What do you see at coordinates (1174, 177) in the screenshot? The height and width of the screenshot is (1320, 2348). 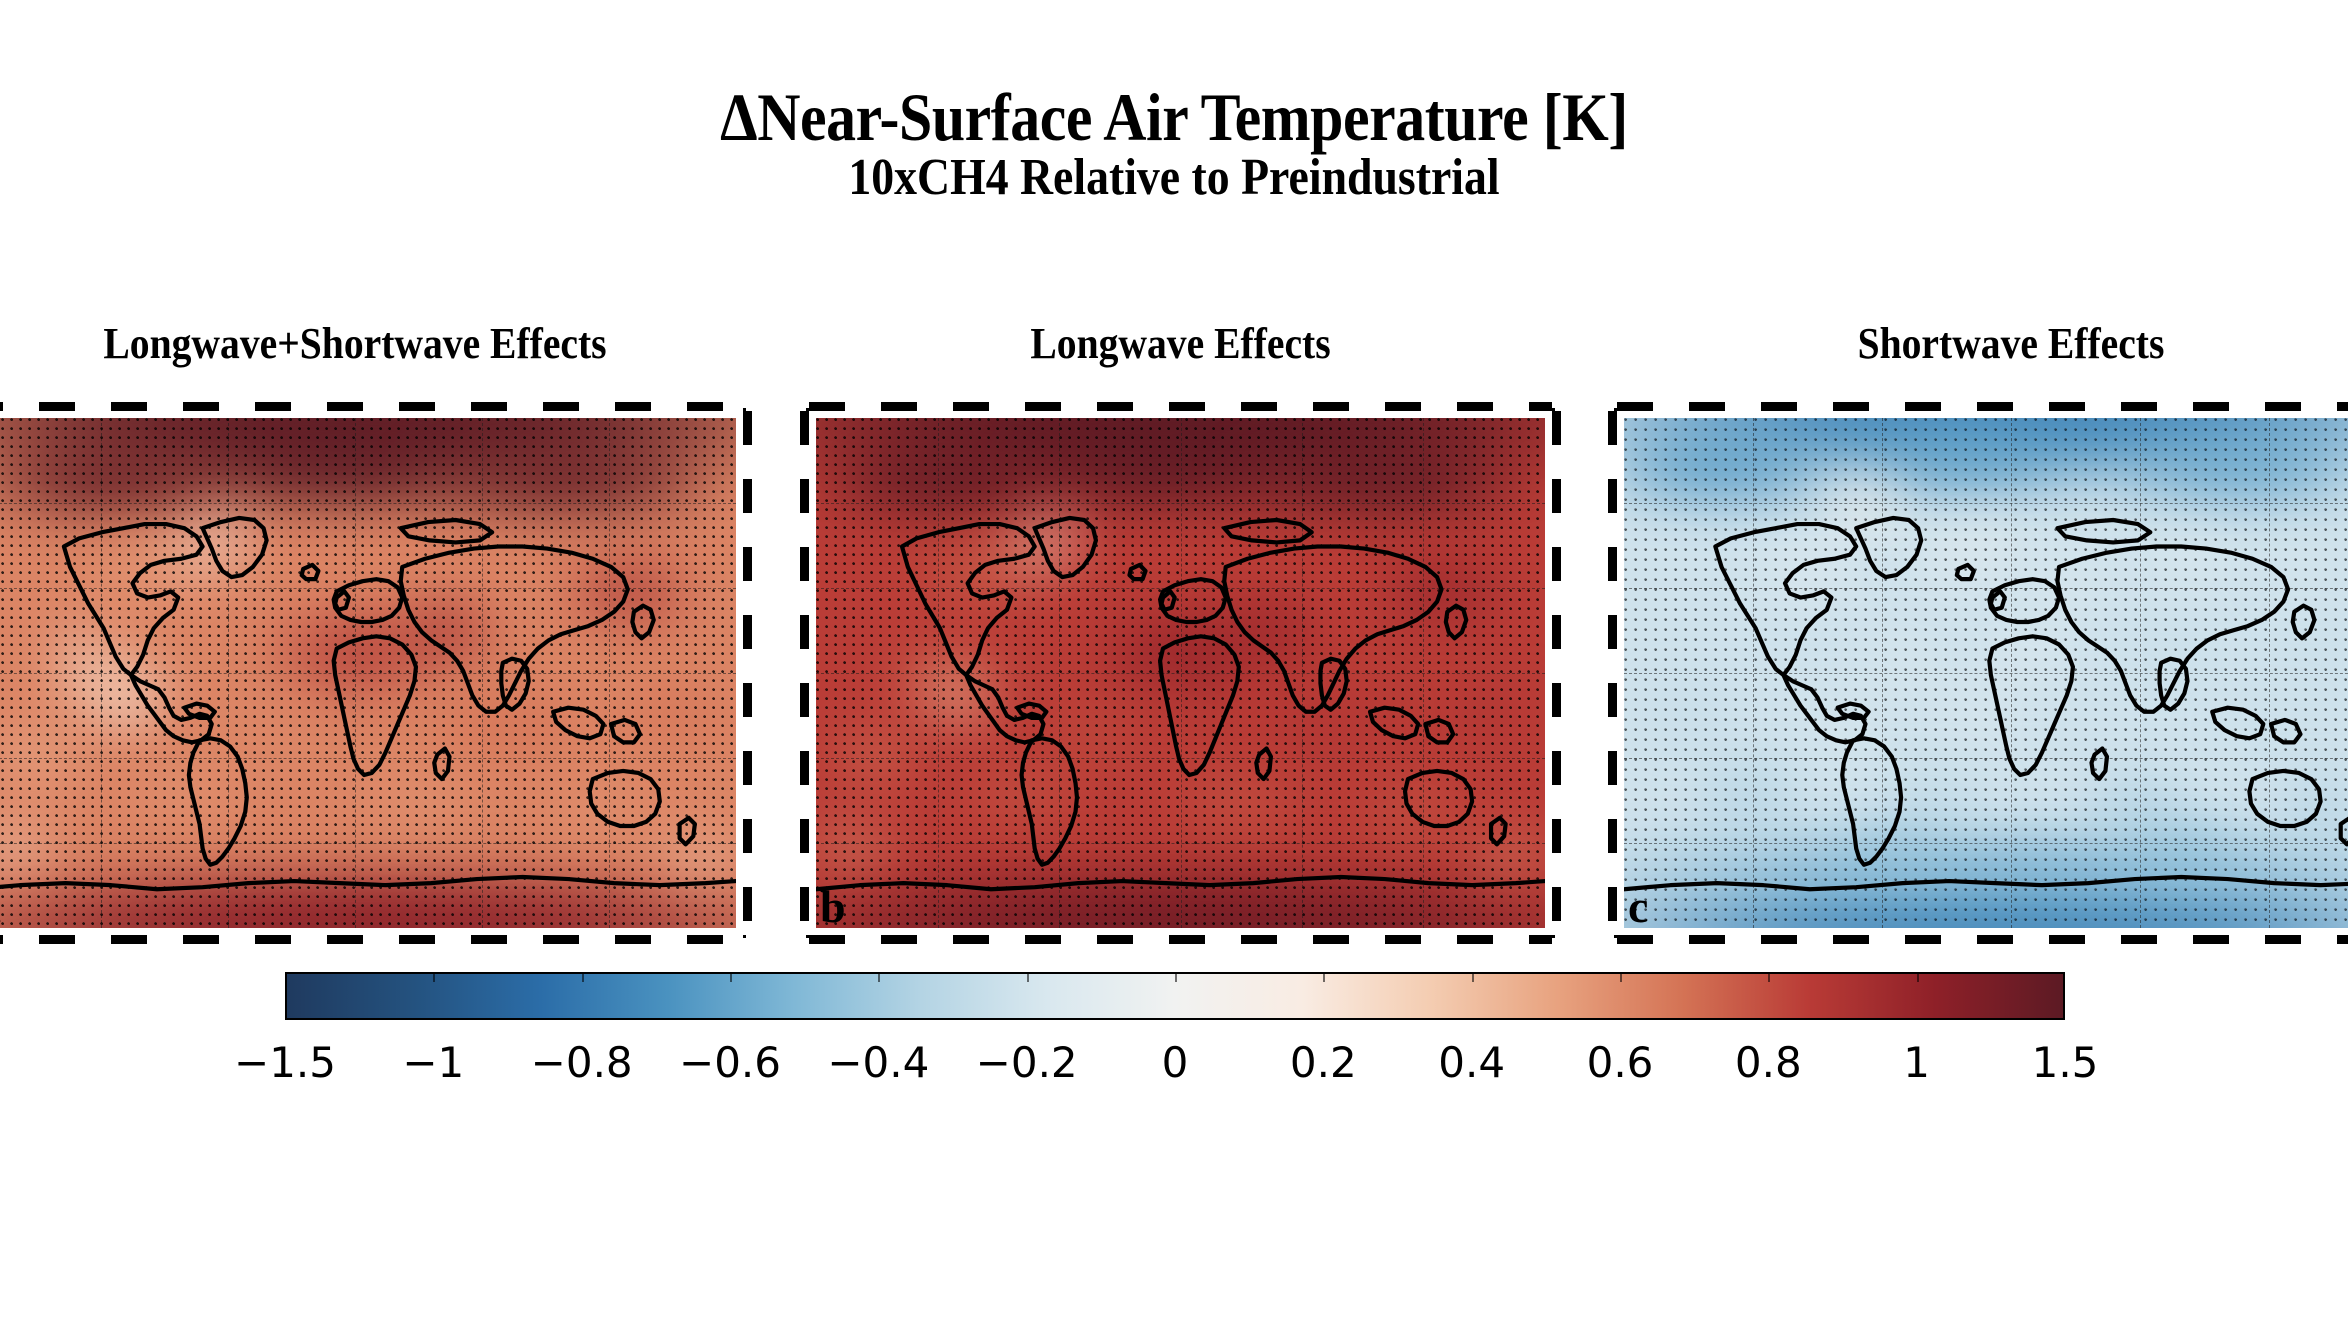 I see `figure-subtitle: 10xCH4 Relative to Preindustrial` at bounding box center [1174, 177].